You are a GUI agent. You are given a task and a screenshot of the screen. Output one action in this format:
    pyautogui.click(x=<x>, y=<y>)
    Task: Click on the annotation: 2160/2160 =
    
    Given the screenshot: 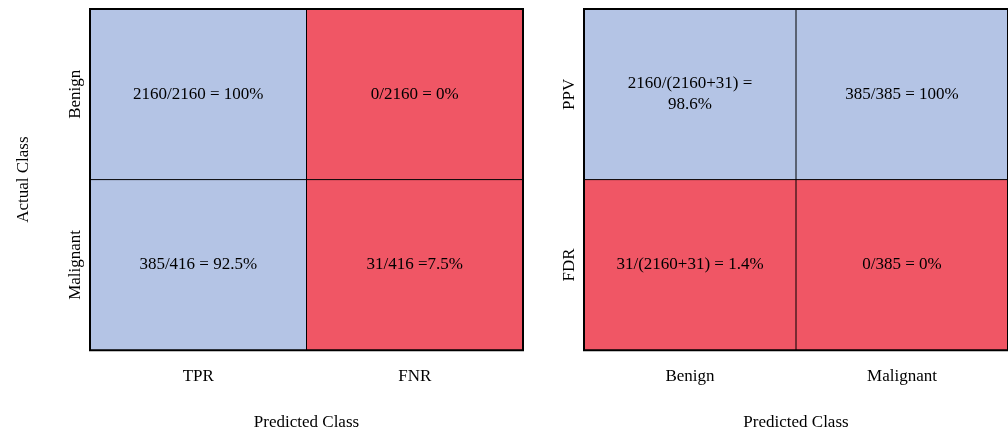 What is the action you would take?
    pyautogui.click(x=178, y=93)
    